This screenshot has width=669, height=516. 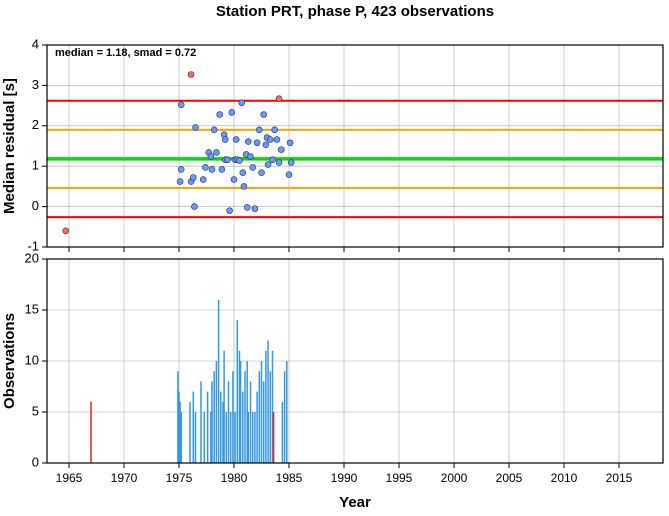 What do you see at coordinates (32, 308) in the screenshot?
I see `y-tick-label: 15` at bounding box center [32, 308].